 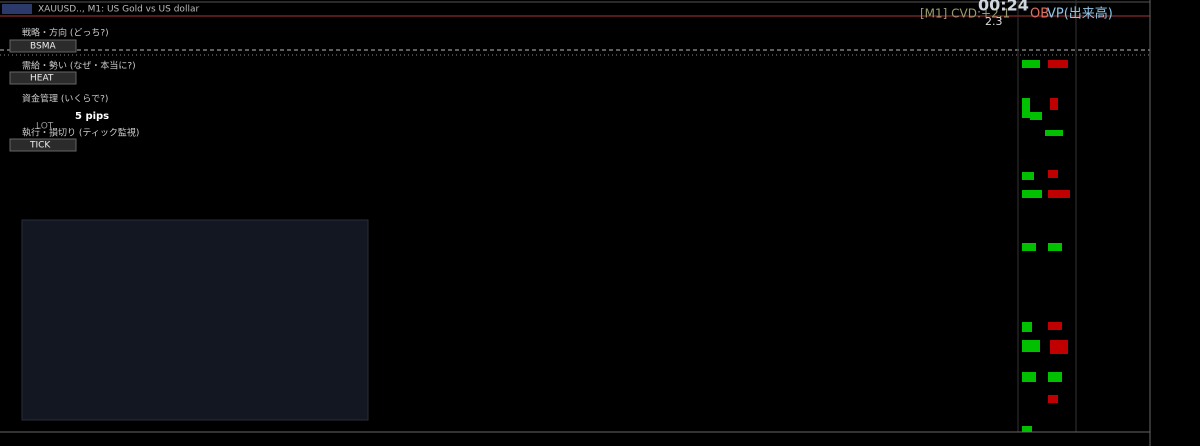 I want to click on ob-label: OB, so click(x=1039, y=14).